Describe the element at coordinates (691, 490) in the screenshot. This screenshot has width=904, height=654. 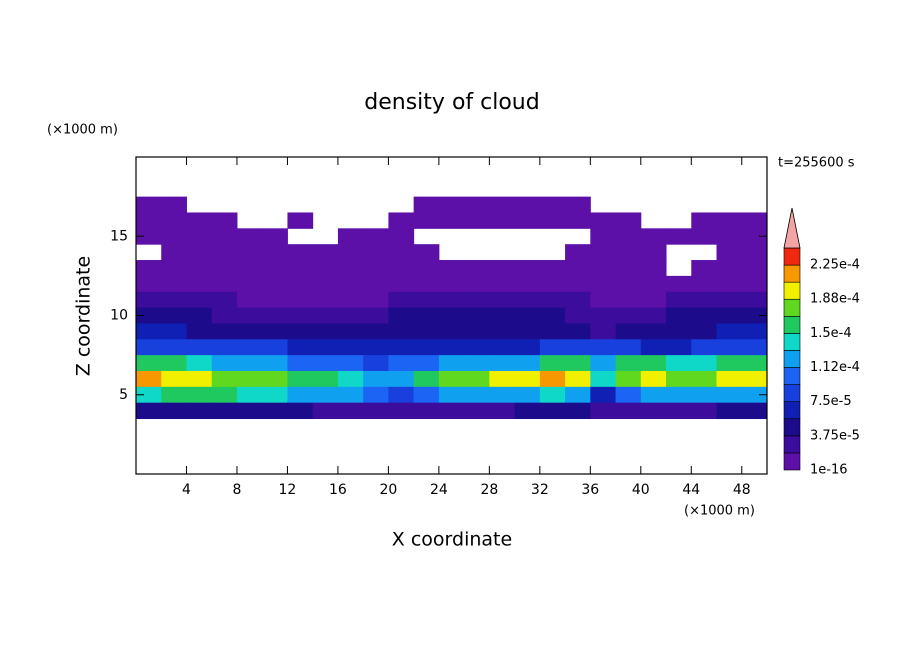
I see `x-tick-label: 44` at that location.